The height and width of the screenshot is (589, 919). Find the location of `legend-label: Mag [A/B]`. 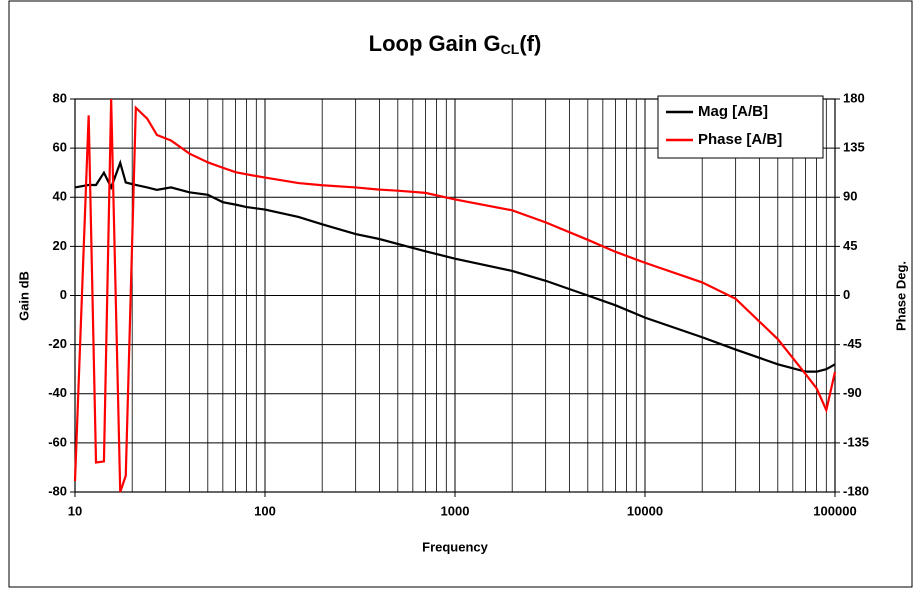

legend-label: Mag [A/B] is located at coordinates (733, 111).